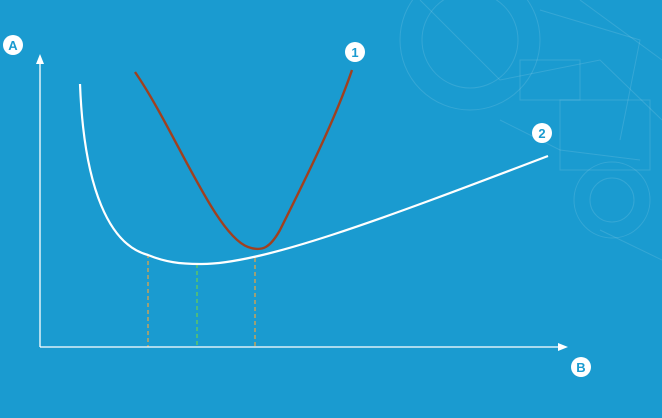  I want to click on x-axis-label-badge: B, so click(581, 367).